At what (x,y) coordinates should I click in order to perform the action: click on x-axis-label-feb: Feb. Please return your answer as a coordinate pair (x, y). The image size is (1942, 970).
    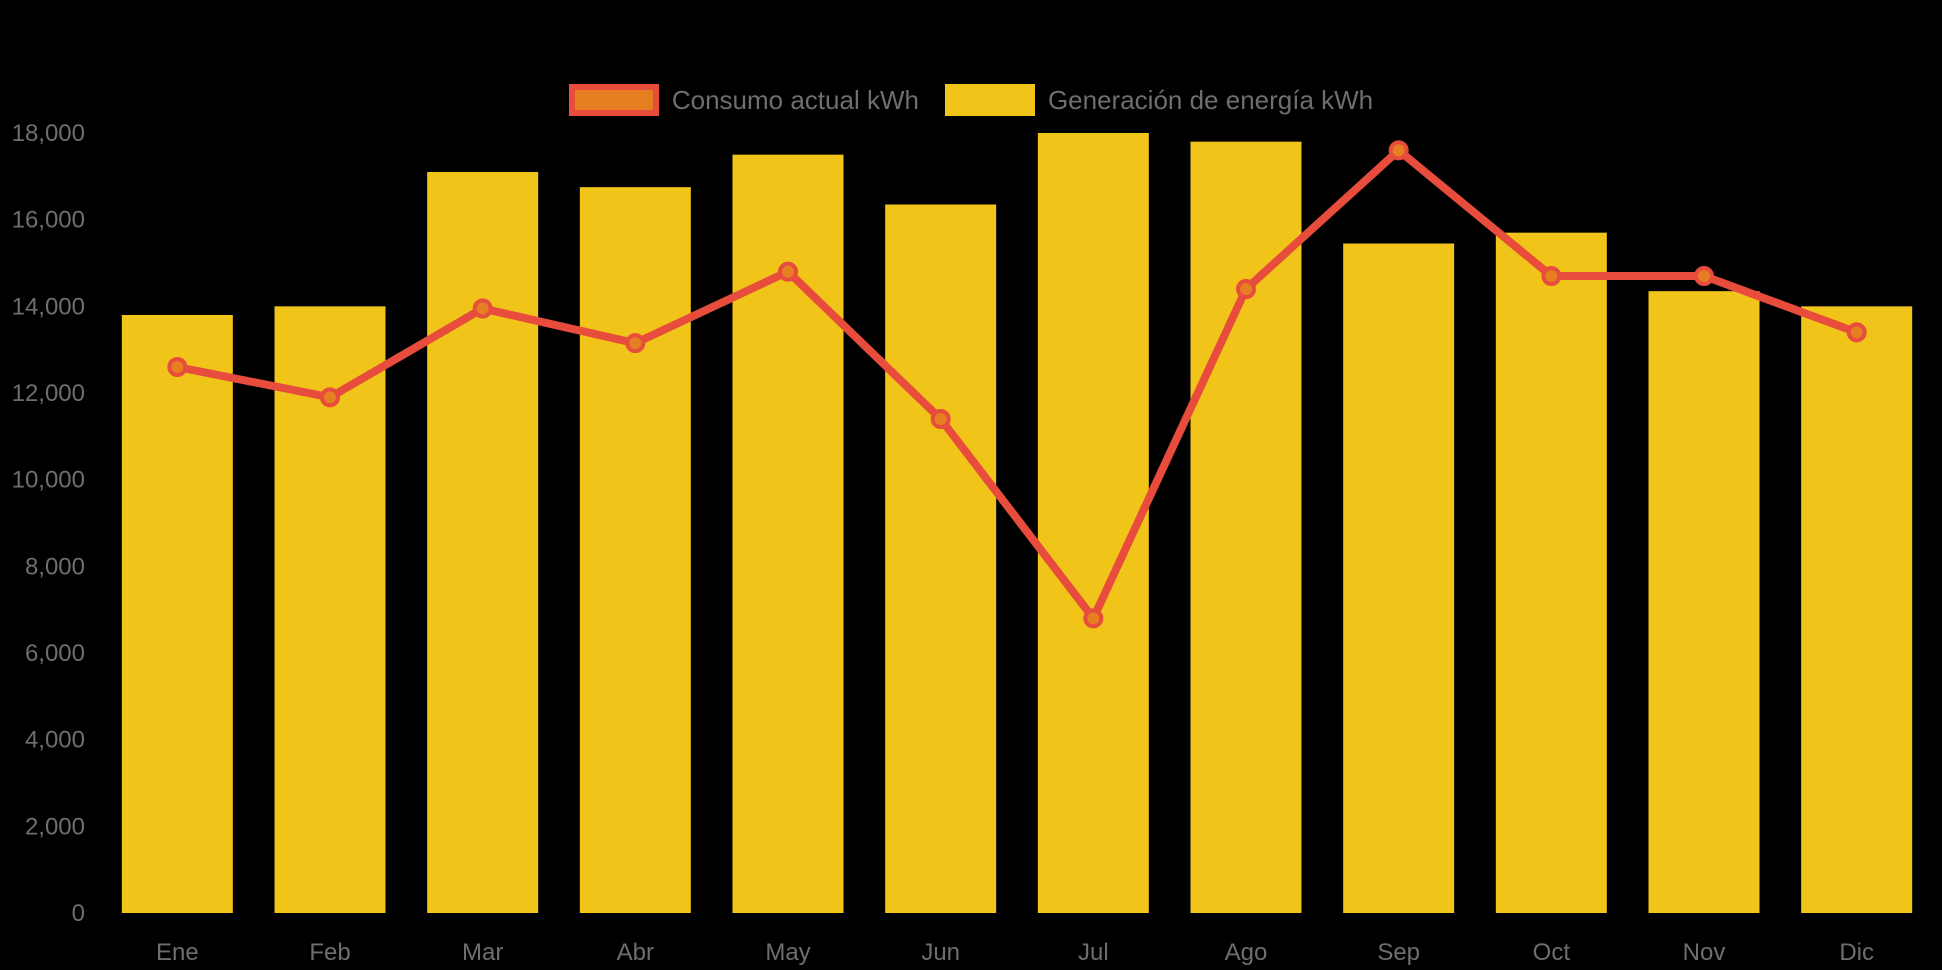
    Looking at the image, I should click on (329, 952).